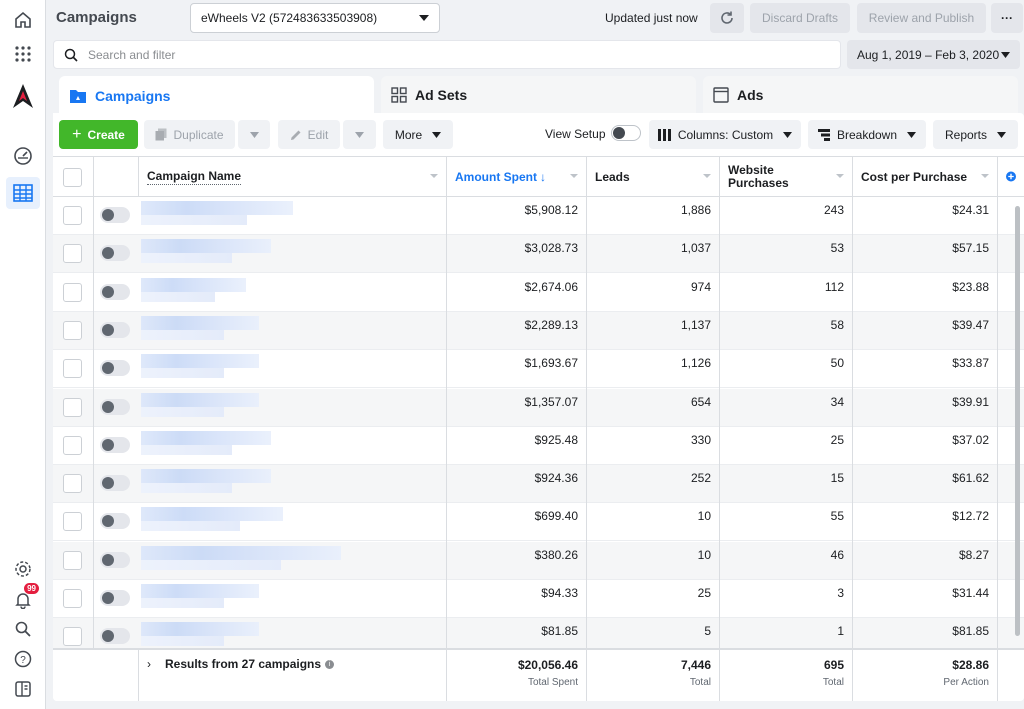 The height and width of the screenshot is (709, 1024). What do you see at coordinates (538, 599) in the screenshot?
I see `table-row: $94.33 25 3 $31.44` at bounding box center [538, 599].